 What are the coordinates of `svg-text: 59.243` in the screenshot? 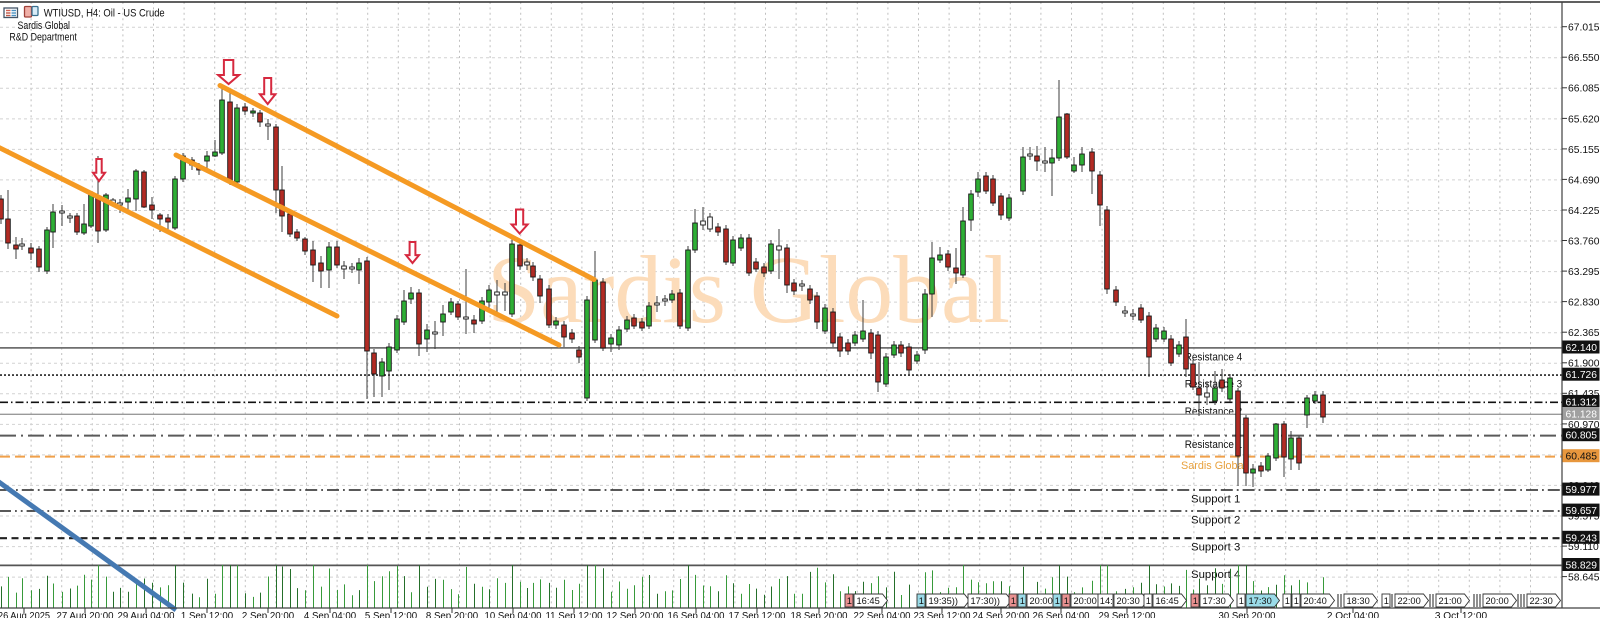 It's located at (1582, 538).